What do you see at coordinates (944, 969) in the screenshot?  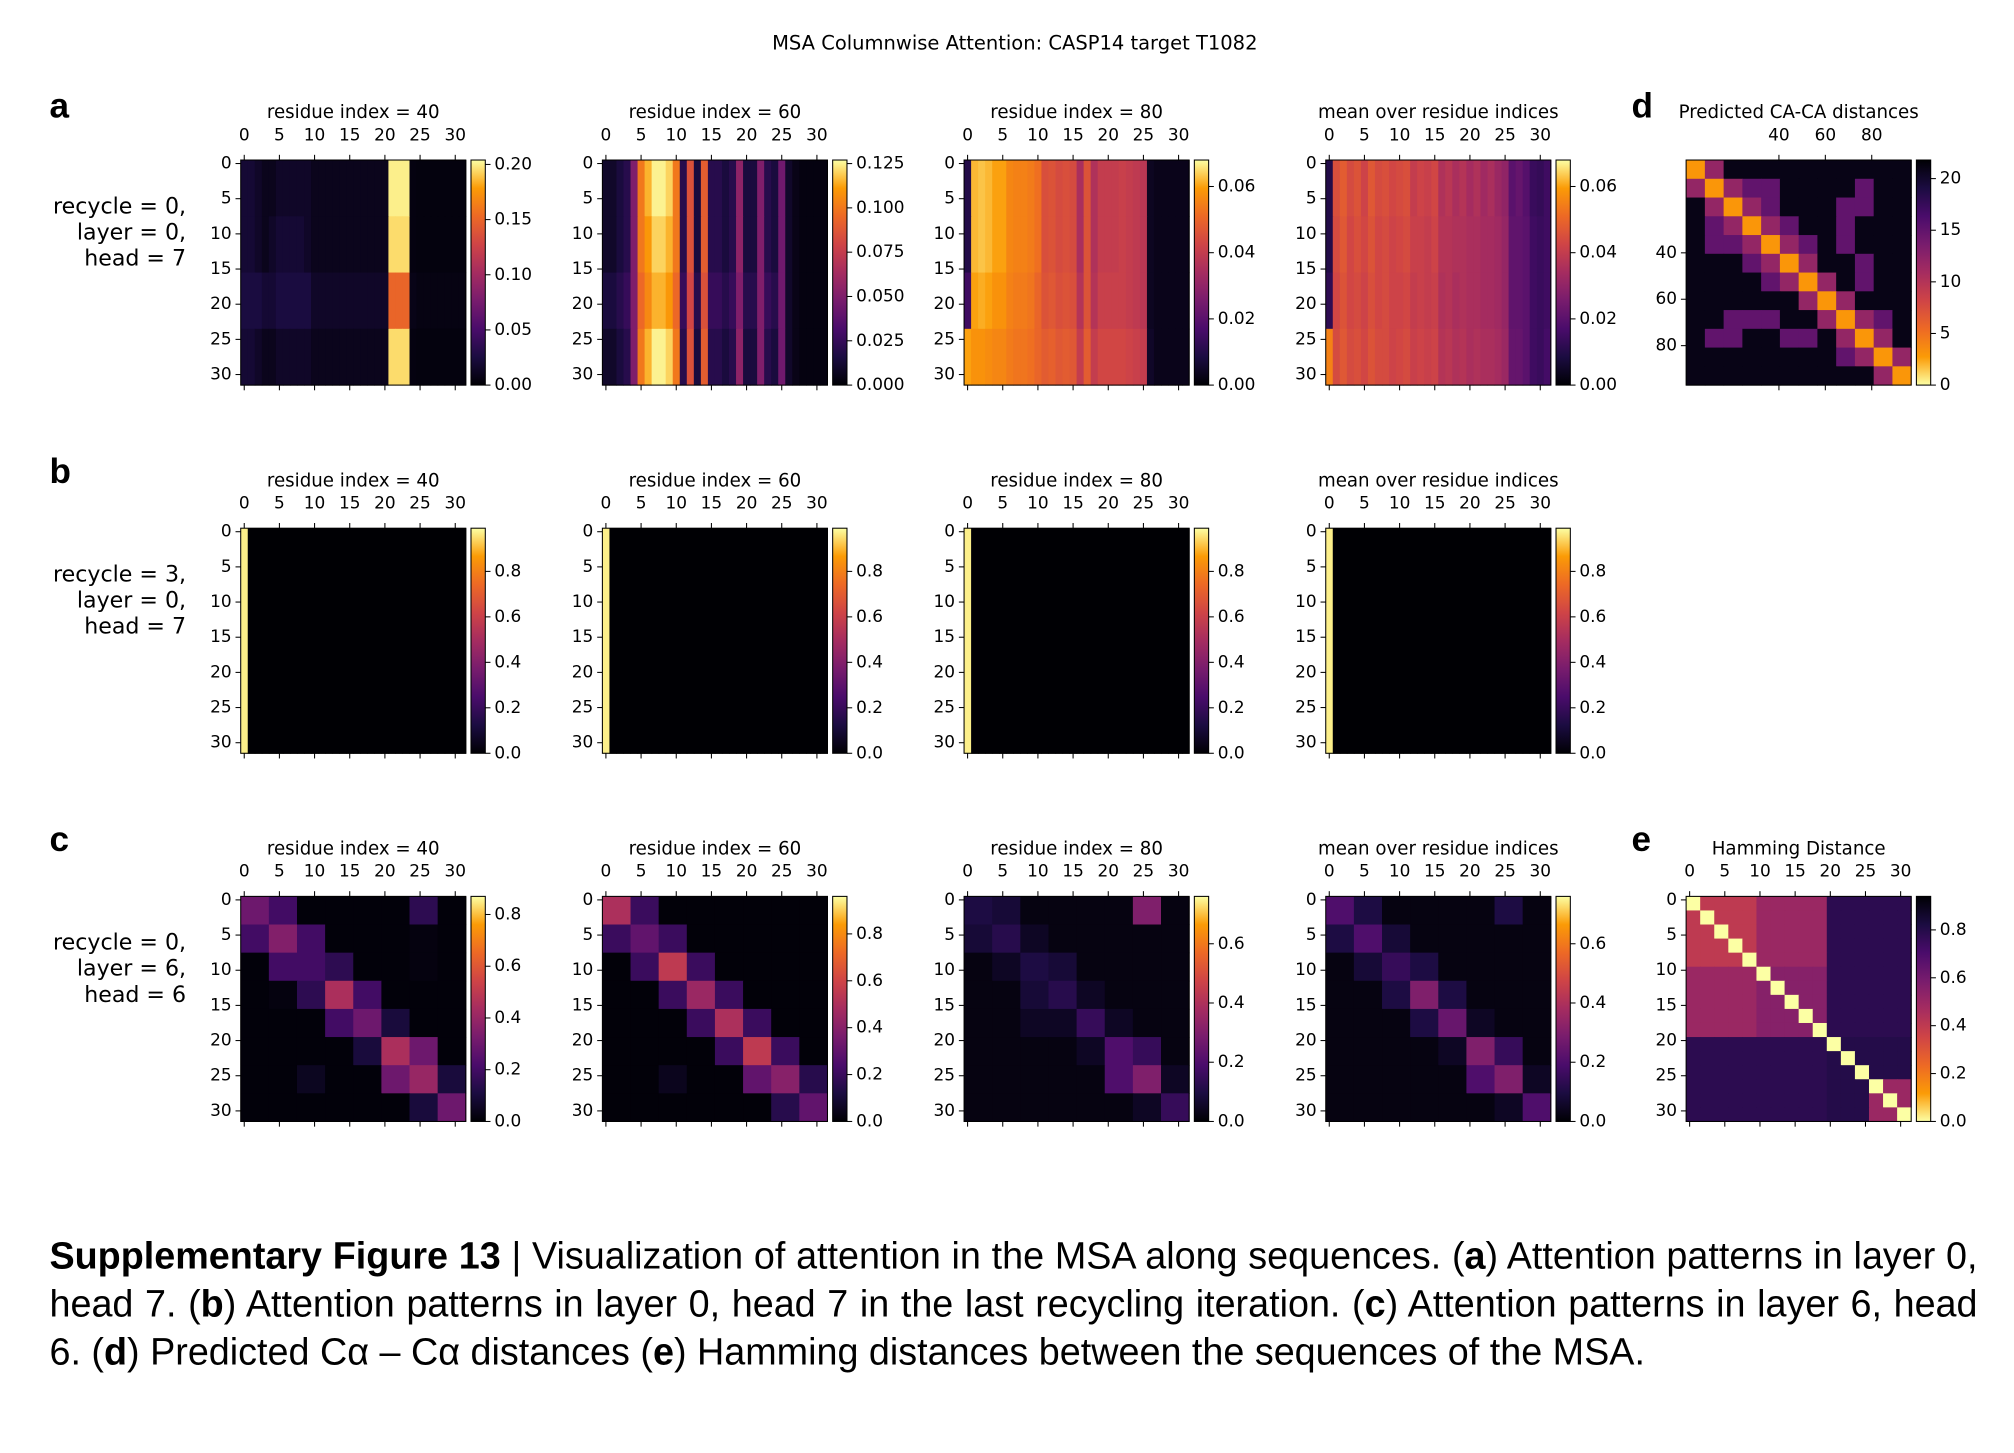 I see `y-tick-label: 10` at bounding box center [944, 969].